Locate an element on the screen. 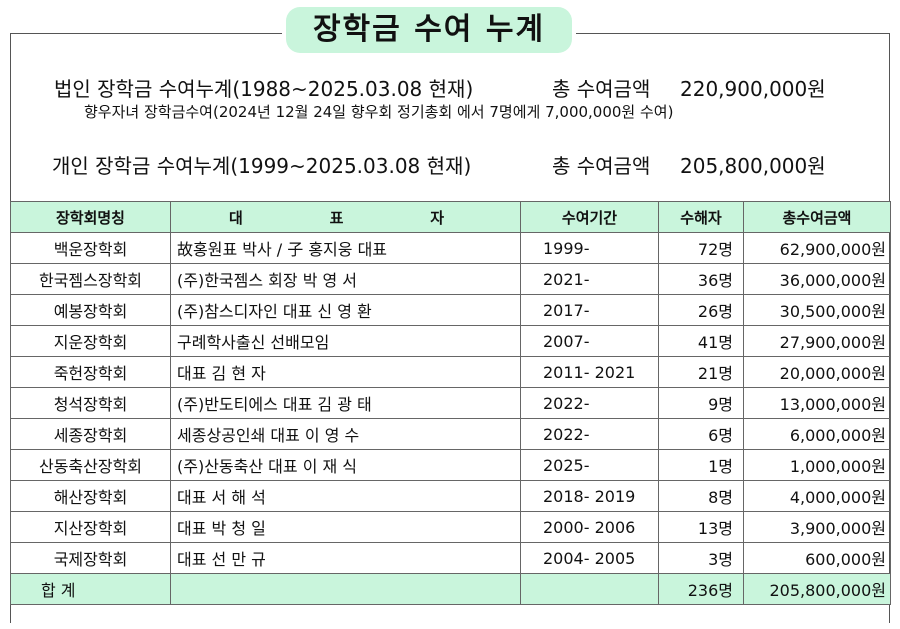  cell-period: 2025- is located at coordinates (589, 465).